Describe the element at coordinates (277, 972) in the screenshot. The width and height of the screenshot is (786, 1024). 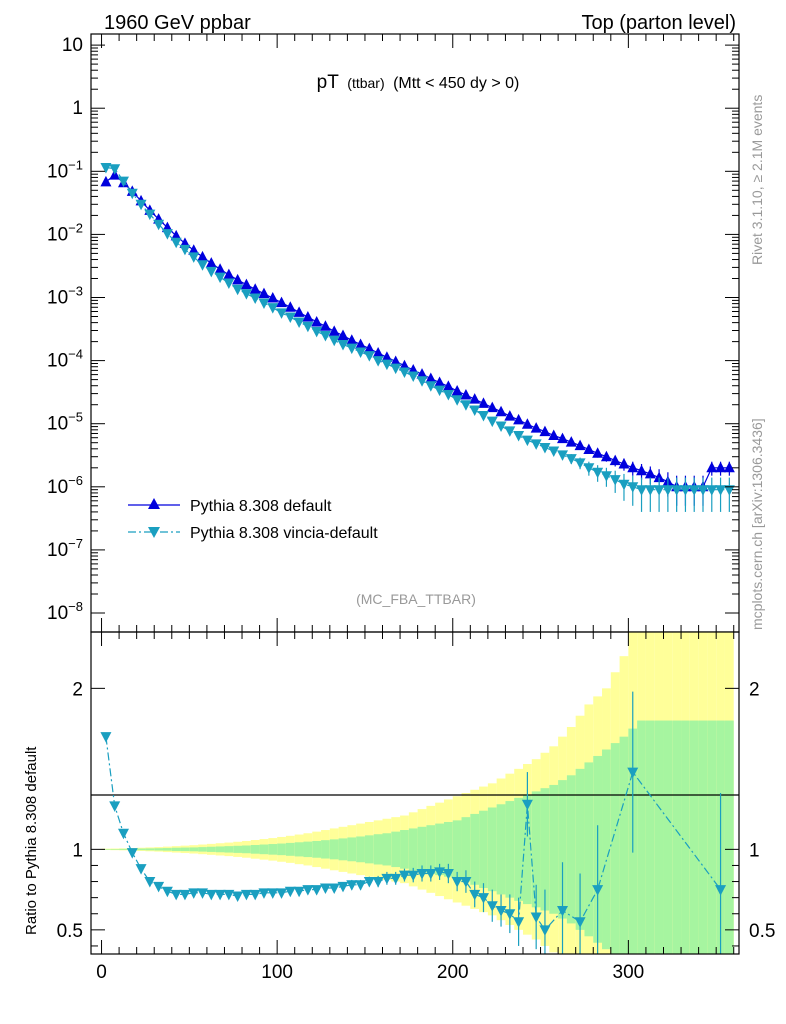
I see `xtick-label: 100` at that location.